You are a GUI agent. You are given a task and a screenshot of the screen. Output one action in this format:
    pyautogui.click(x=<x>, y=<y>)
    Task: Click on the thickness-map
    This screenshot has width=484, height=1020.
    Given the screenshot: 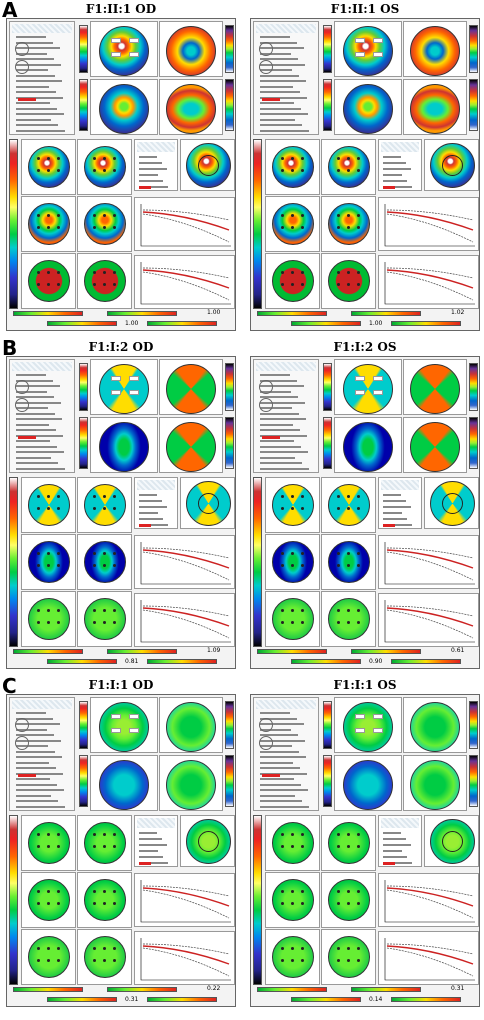 What is the action you would take?
    pyautogui.click(x=124, y=785)
    